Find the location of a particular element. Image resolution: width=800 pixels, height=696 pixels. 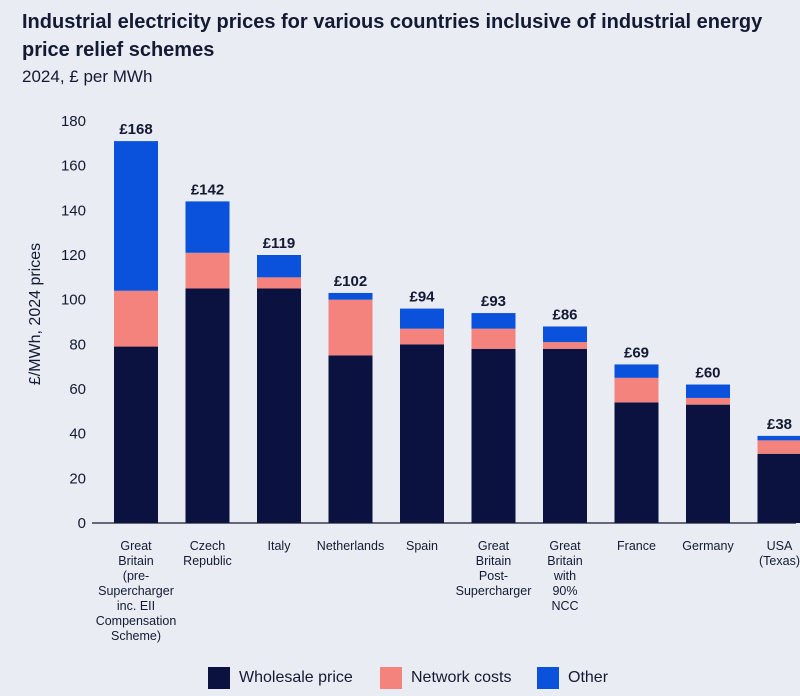

legend-swatch-network is located at coordinates (391, 678).